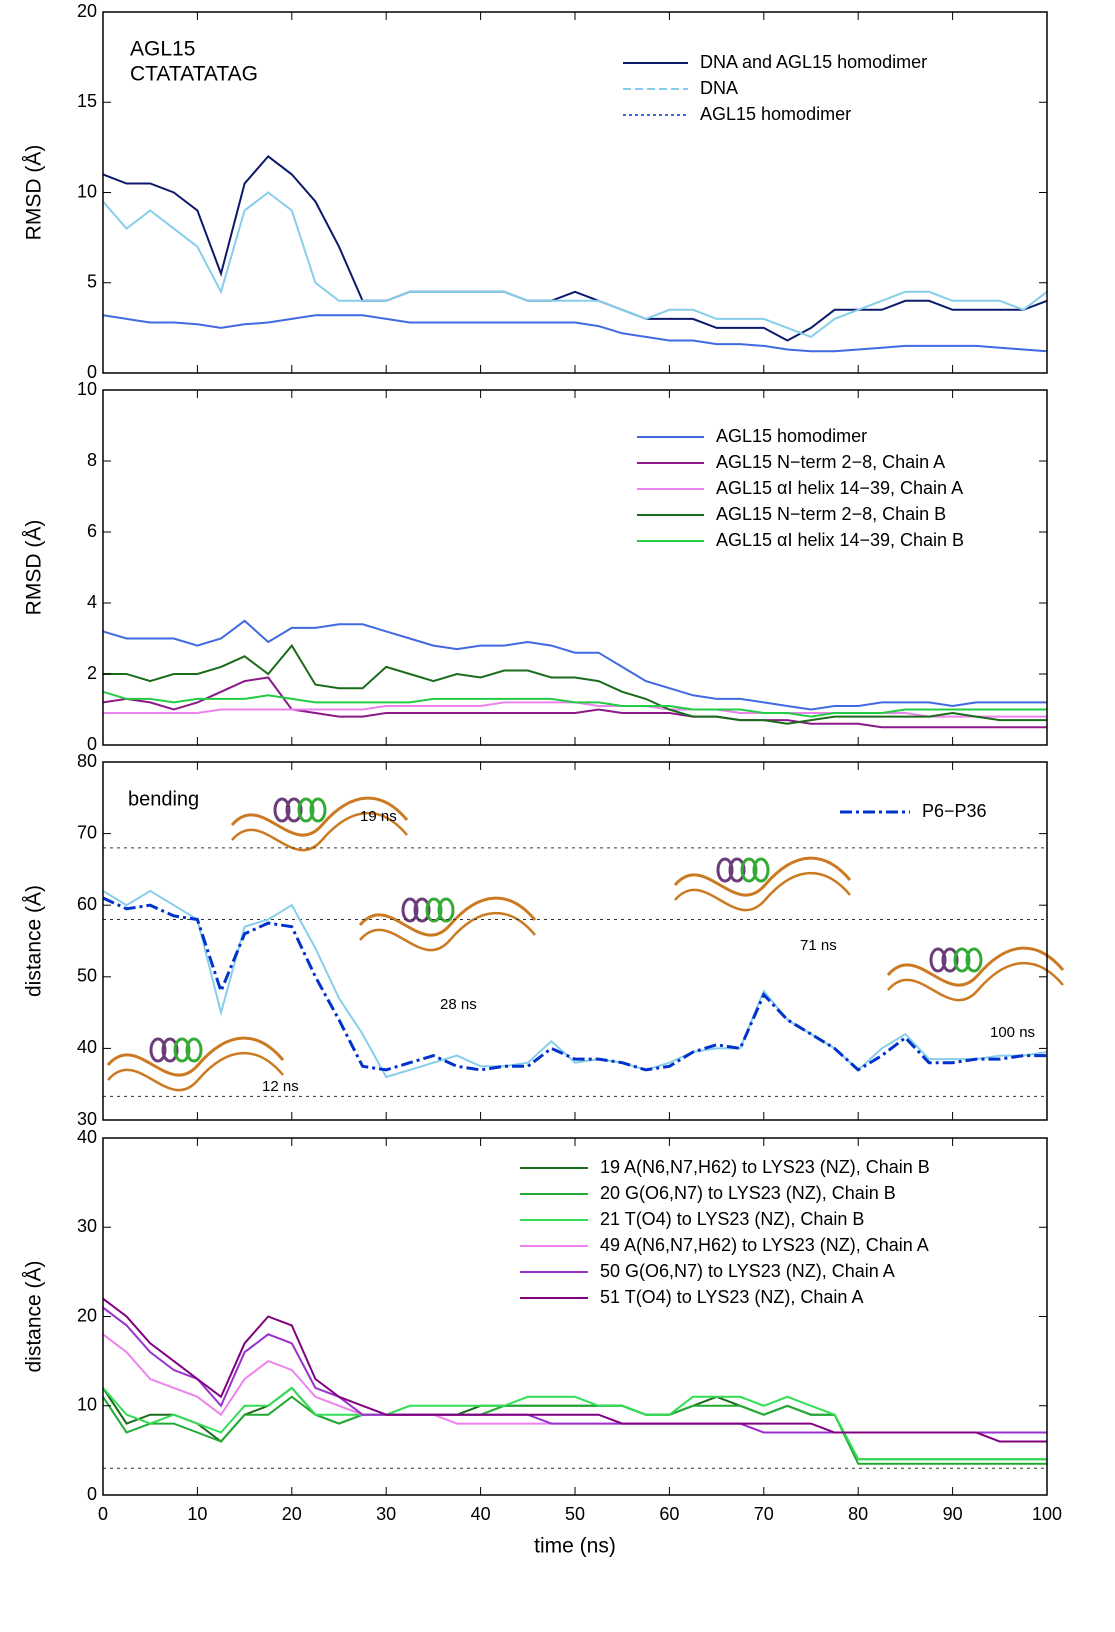 Image resolution: width=1115 pixels, height=1632 pixels. I want to click on x-axis-label: time (ns), so click(575, 1546).